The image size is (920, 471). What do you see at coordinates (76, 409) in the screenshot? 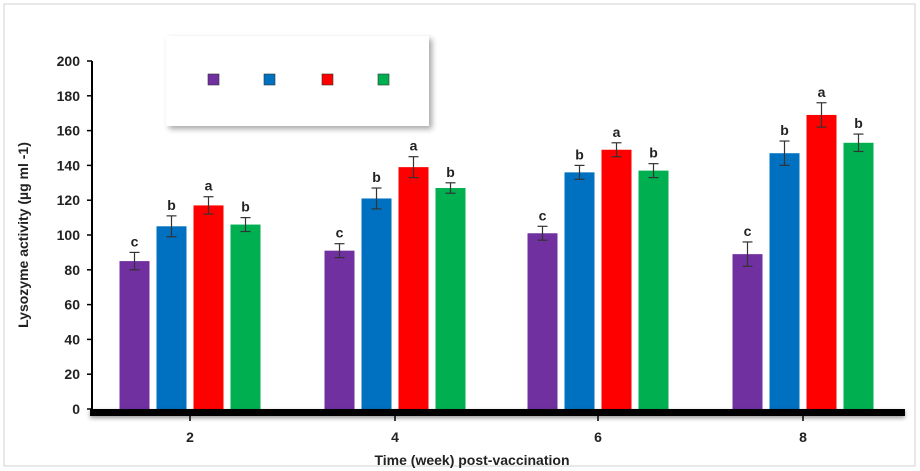
I see `y-tick-label: 0` at bounding box center [76, 409].